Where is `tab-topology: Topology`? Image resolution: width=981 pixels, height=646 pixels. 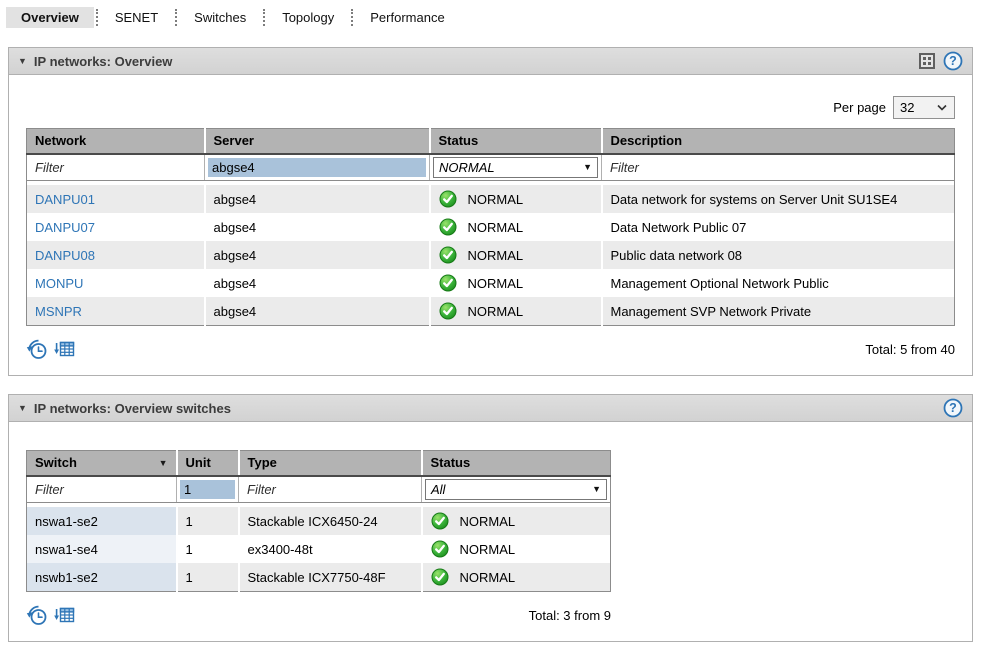 tab-topology: Topology is located at coordinates (308, 17).